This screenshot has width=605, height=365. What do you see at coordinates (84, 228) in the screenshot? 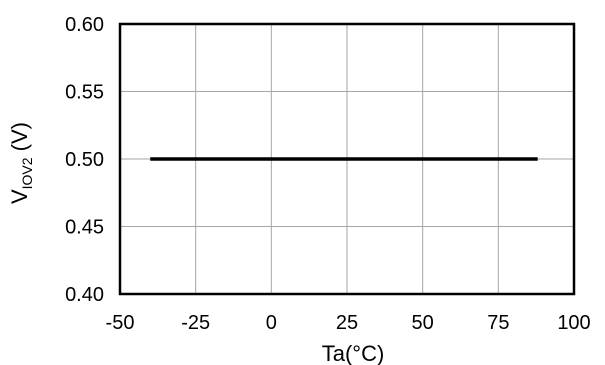
I see `y-tick-label: 0.45` at bounding box center [84, 228].